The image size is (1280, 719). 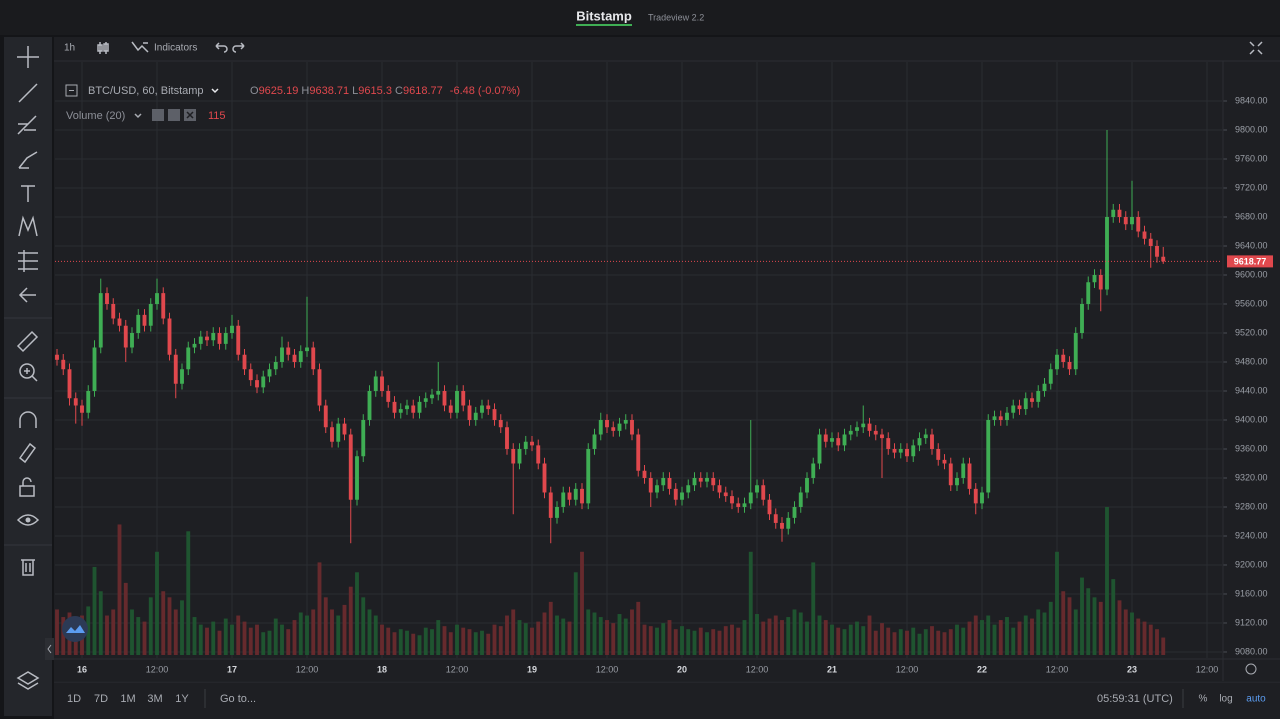 I want to click on zoom-tool, so click(x=28, y=372).